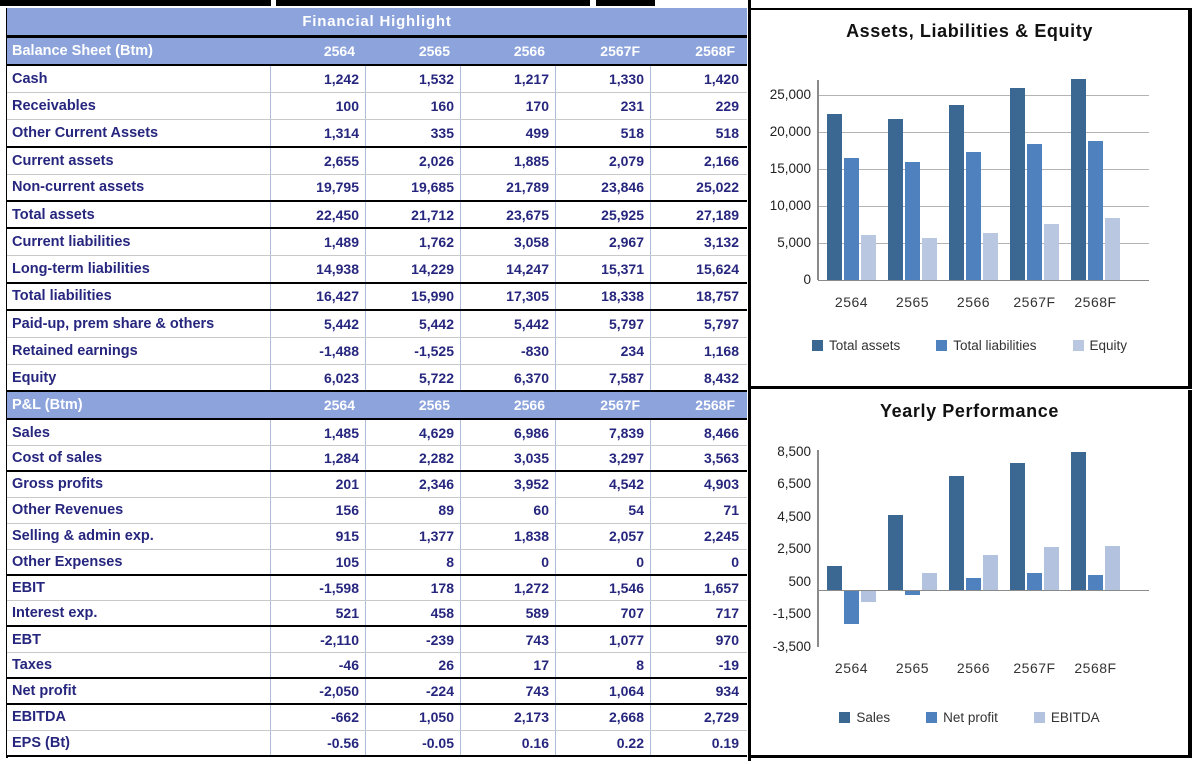 The height and width of the screenshot is (764, 1200). Describe the element at coordinates (30, 79) in the screenshot. I see `row-label: Cash` at that location.